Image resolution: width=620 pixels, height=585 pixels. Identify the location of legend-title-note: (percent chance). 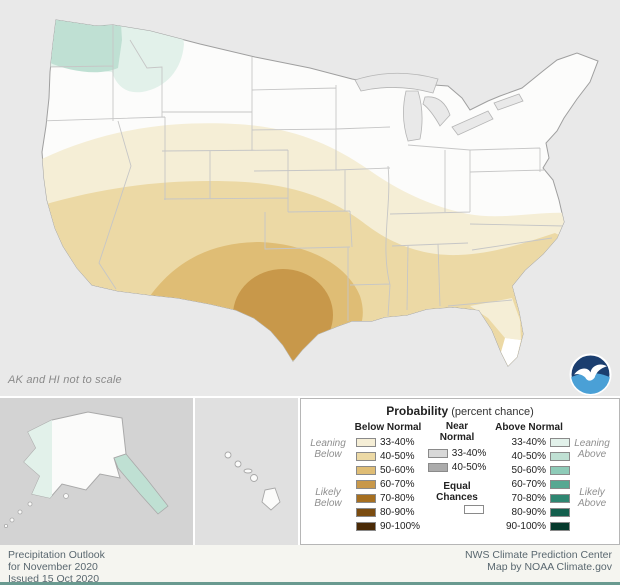
(492, 412).